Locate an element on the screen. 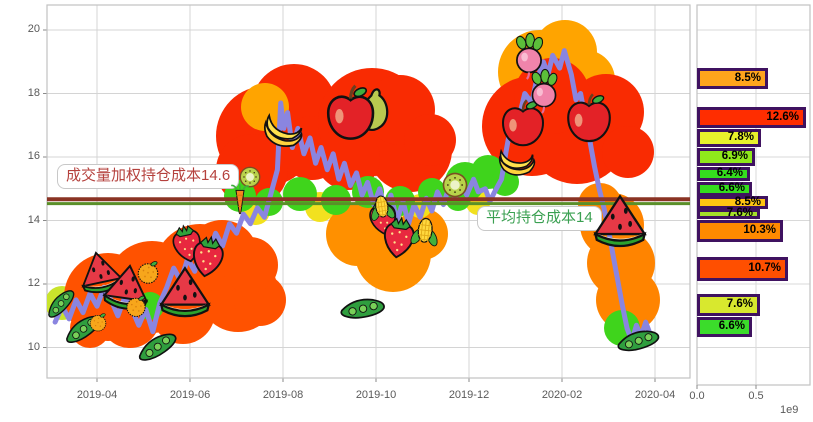 The width and height of the screenshot is (813, 422). avg-cost-text: 平均持仓成本14 is located at coordinates (539, 217).